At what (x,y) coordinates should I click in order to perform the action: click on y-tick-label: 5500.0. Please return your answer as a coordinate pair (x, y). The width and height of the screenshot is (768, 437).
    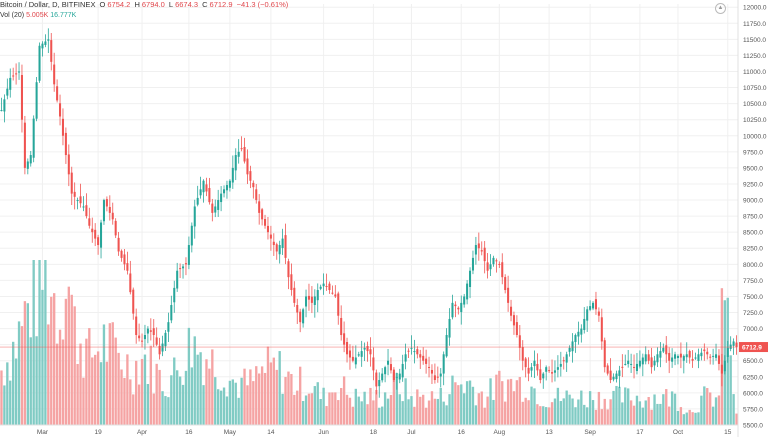
    Looking at the image, I should click on (753, 426).